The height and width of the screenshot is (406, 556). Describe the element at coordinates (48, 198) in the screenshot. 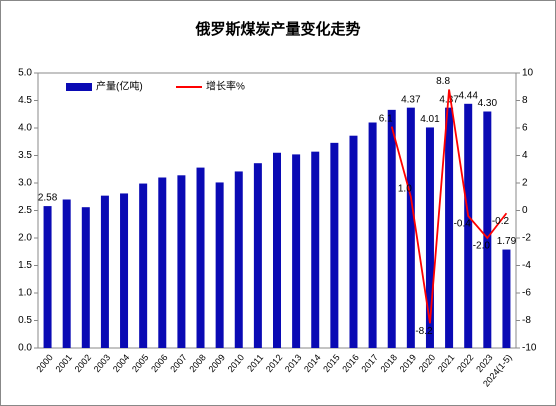

I see `value-label: 2.58` at that location.